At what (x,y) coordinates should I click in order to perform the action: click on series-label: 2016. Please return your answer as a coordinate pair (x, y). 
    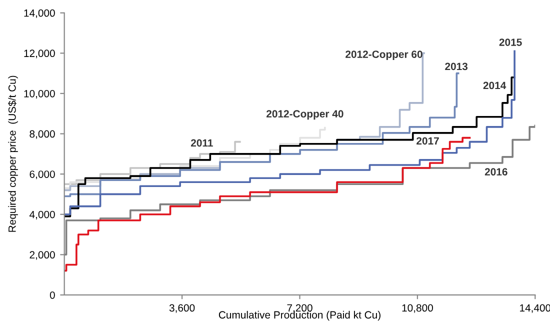
    Looking at the image, I should click on (496, 172).